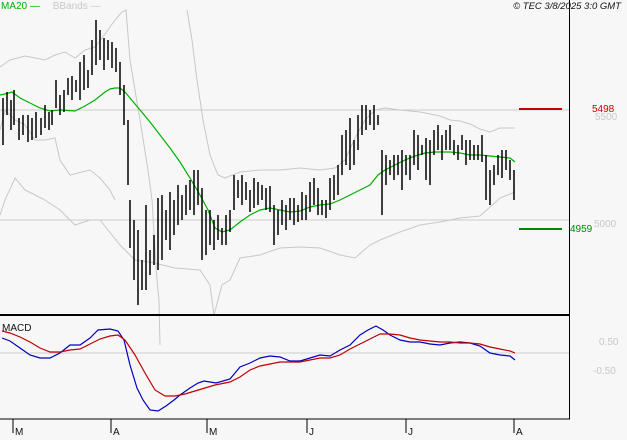 Image resolution: width=627 pixels, height=440 pixels. I want to click on legend-ma20: MA20 —, so click(20, 6).